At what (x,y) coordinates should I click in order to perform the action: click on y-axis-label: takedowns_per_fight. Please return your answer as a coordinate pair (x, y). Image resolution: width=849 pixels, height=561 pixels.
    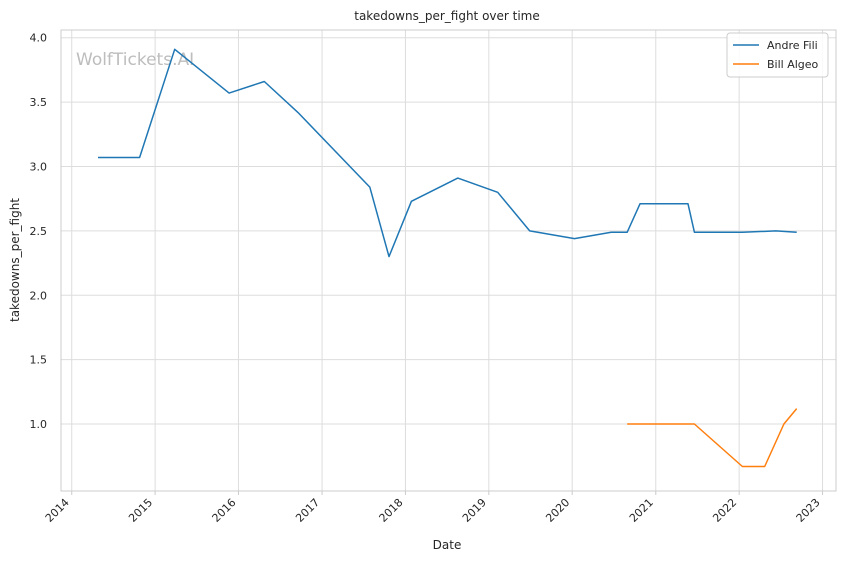
    Looking at the image, I should click on (15, 260).